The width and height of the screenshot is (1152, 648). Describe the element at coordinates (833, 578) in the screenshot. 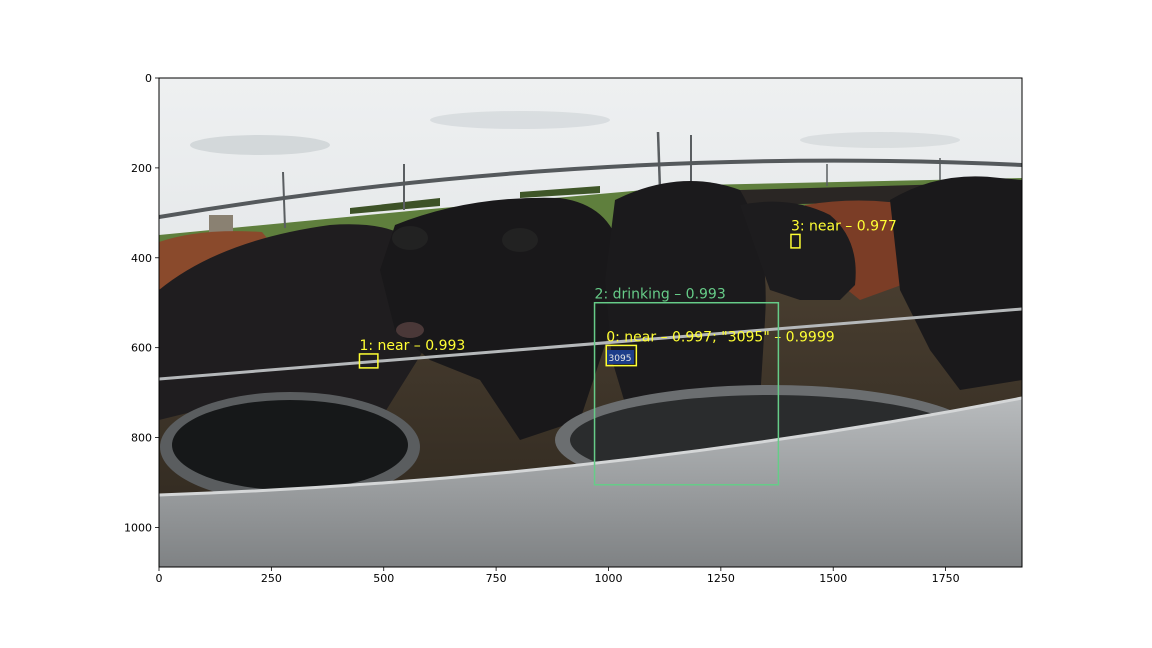

I see `x-tick-label: 1500` at that location.